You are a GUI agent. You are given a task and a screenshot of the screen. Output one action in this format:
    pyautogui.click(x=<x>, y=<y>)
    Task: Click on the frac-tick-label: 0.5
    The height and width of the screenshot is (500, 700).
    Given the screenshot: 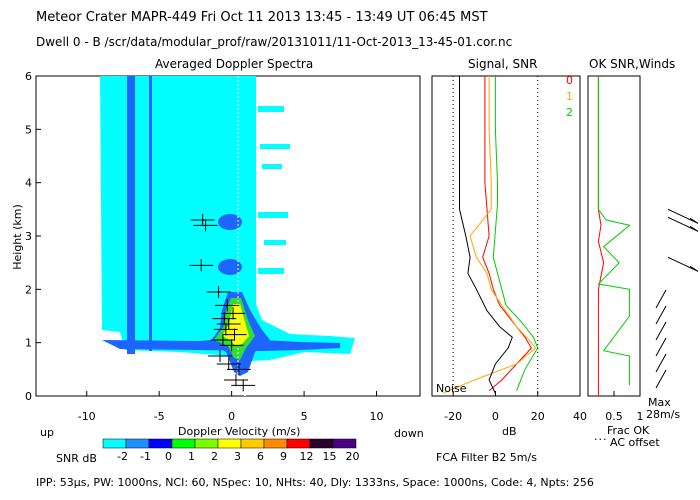 What is the action you would take?
    pyautogui.click(x=614, y=416)
    